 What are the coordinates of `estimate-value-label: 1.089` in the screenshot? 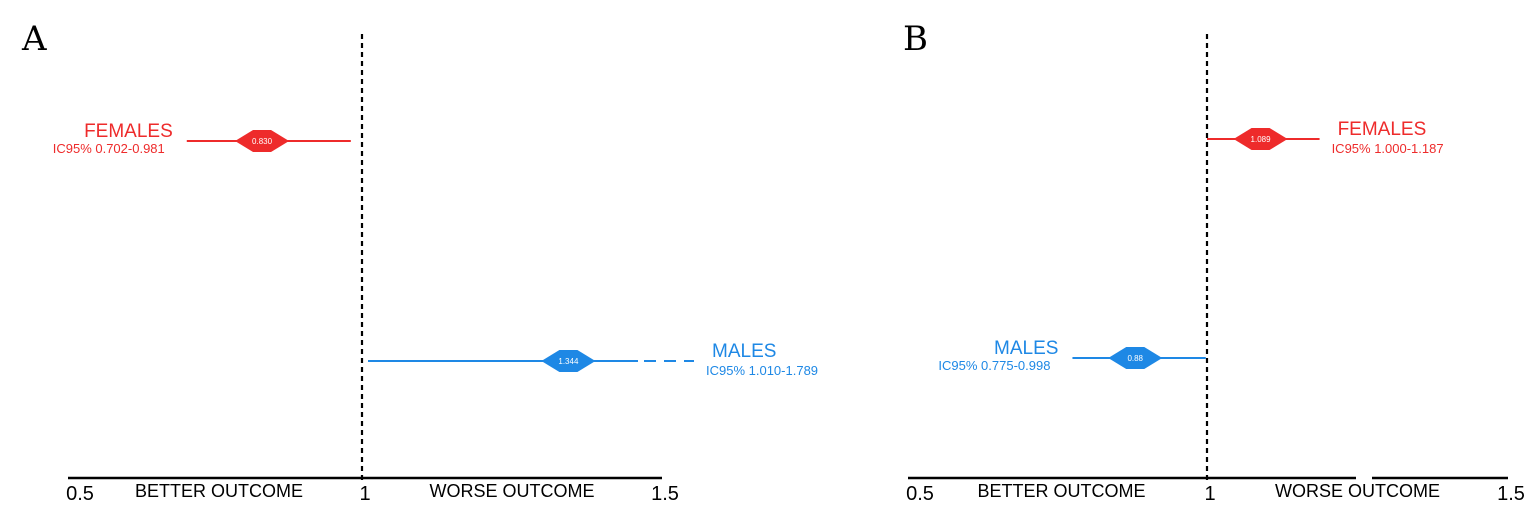 It's located at (1261, 139).